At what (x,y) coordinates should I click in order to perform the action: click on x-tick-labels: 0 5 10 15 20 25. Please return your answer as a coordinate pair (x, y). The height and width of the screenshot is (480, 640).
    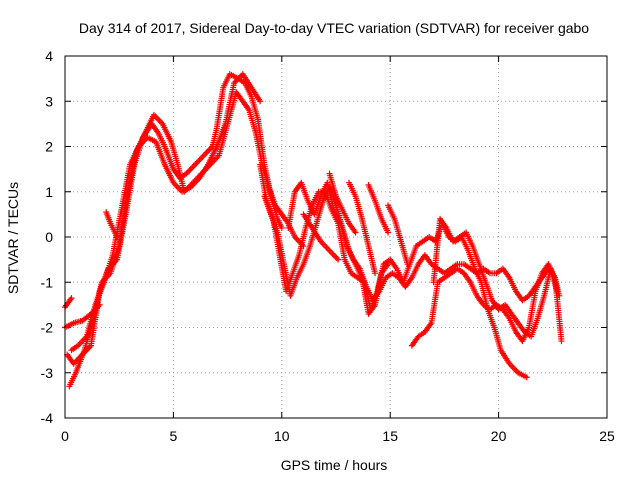
    Looking at the image, I should click on (338, 436).